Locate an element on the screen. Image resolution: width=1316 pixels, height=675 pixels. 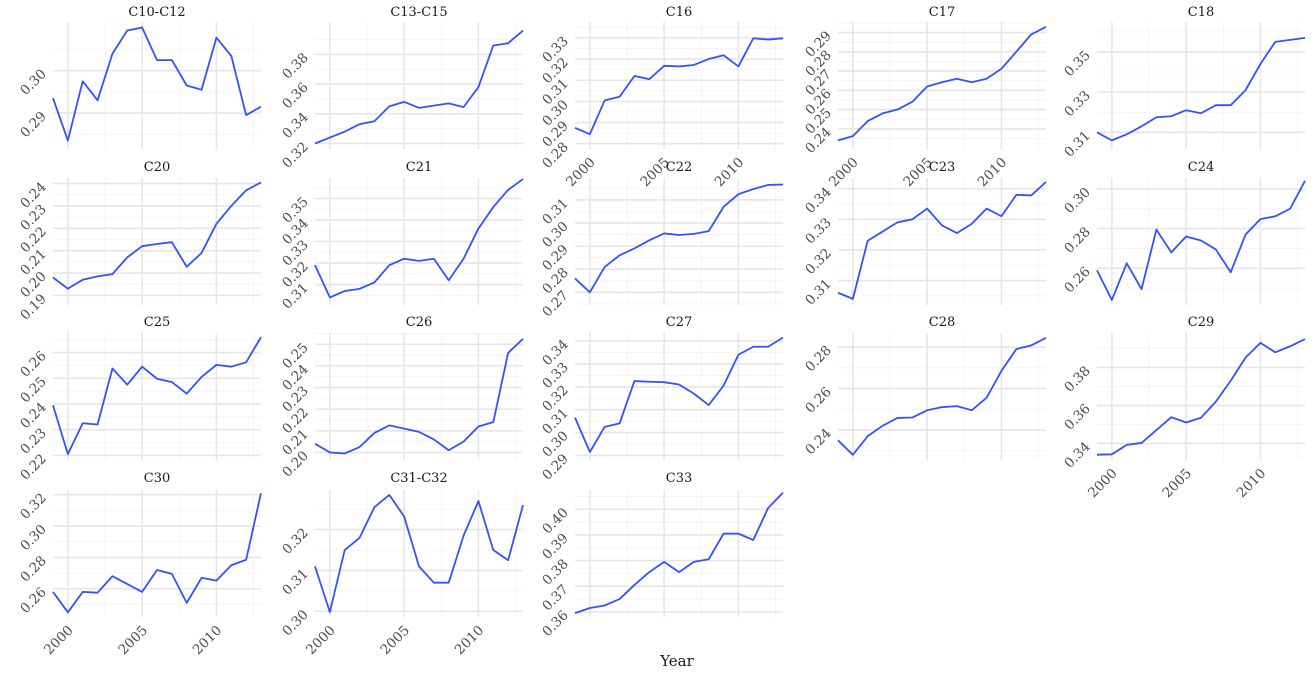
y-tick-label: 0.39 is located at coordinates (555, 546).